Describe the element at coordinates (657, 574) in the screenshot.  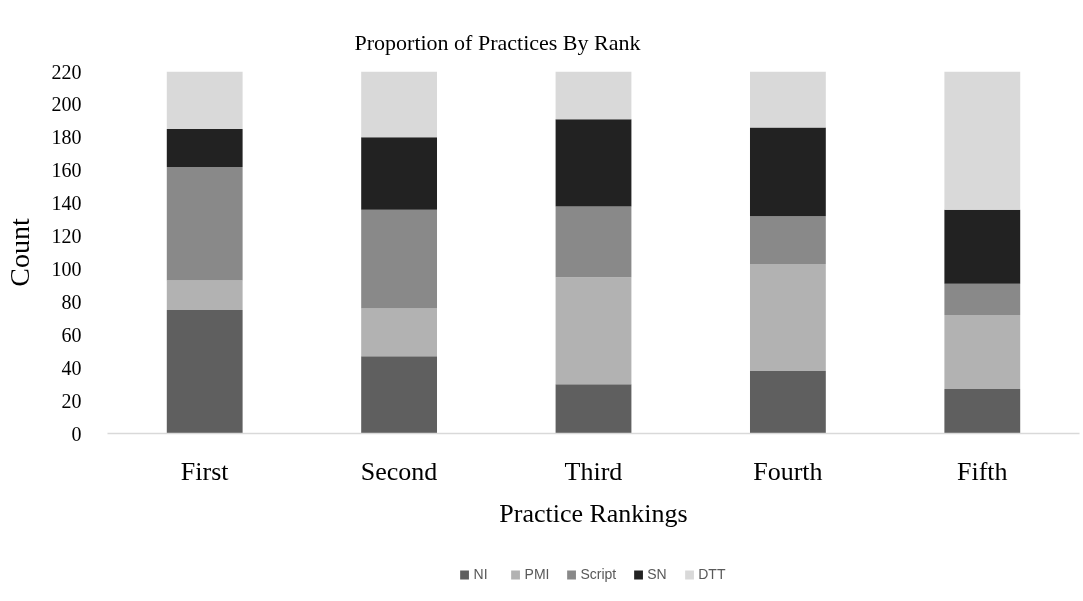
I see `legend-label: SN` at that location.